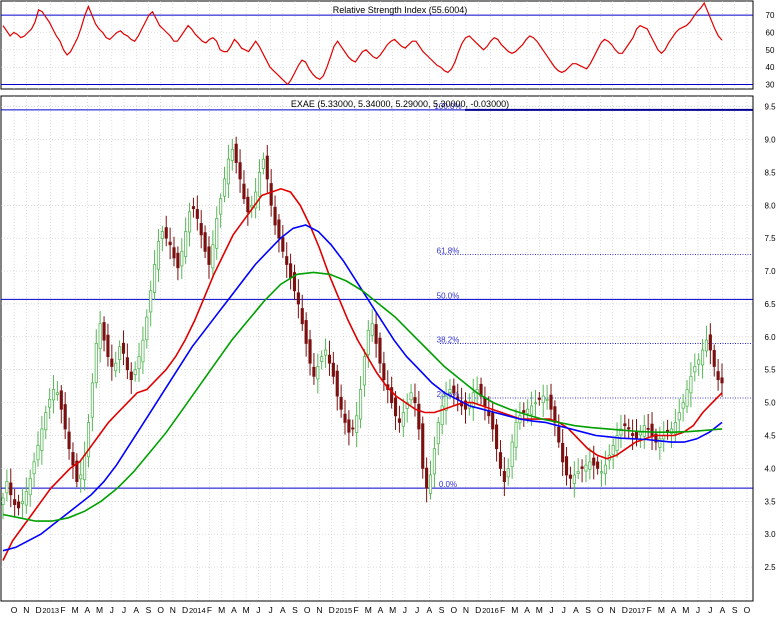 The image size is (781, 625). Describe the element at coordinates (490, 610) in the screenshot. I see `x-tick-label: 2016` at that location.